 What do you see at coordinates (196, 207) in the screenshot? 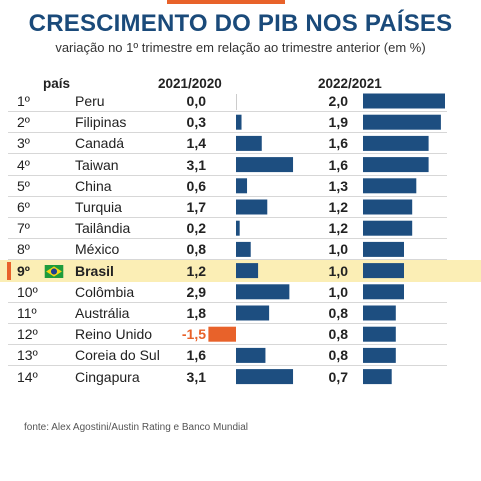
I see `value-2021-2020: 1,7` at bounding box center [196, 207].